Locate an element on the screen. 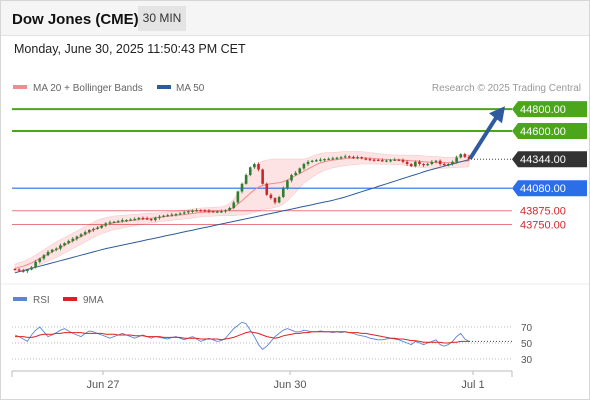 Image resolution: width=590 pixels, height=400 pixels. rsi-ma-line is located at coordinates (242, 337).